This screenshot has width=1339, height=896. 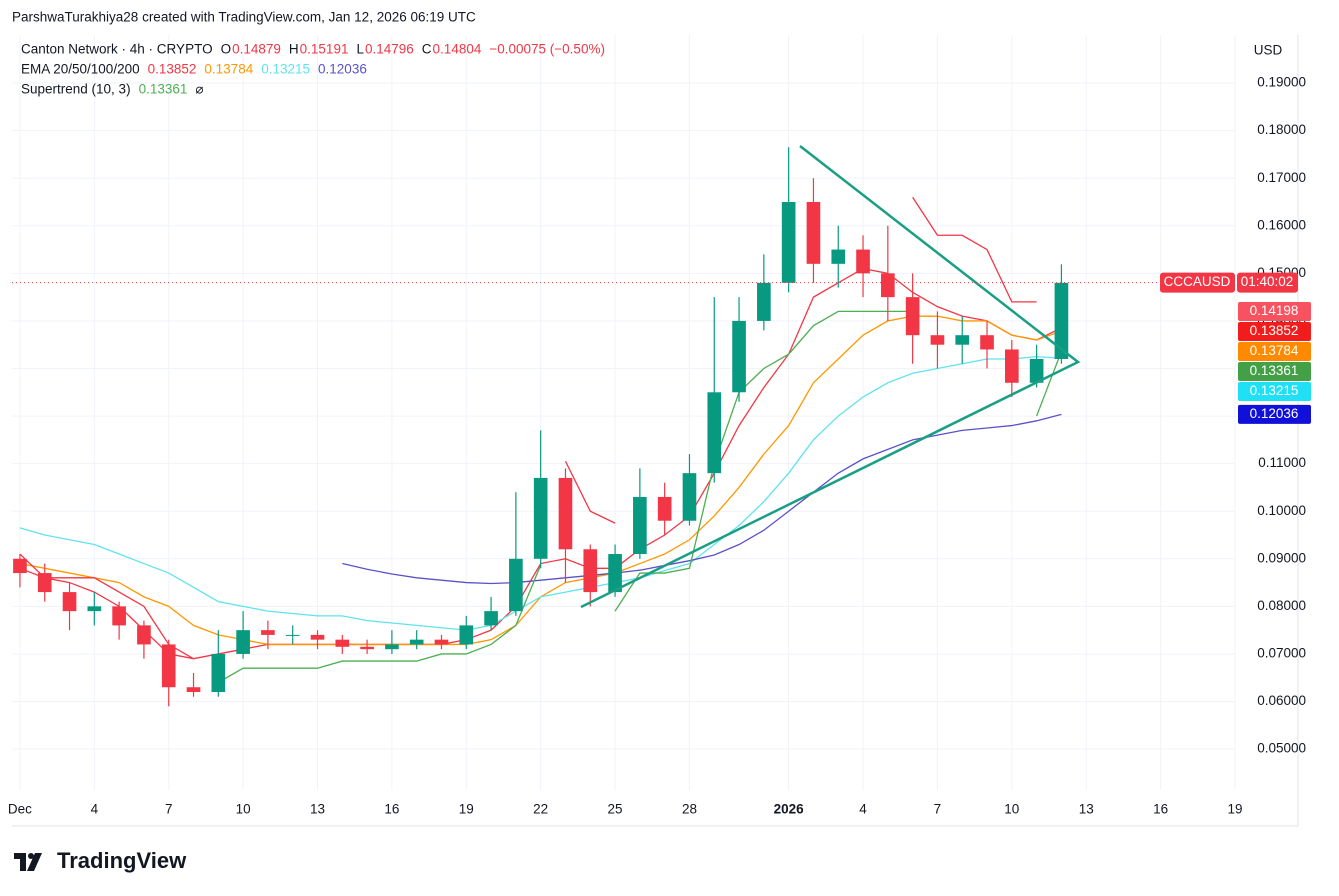 I want to click on y-tick-label: 0.08000, so click(x=1281, y=605).